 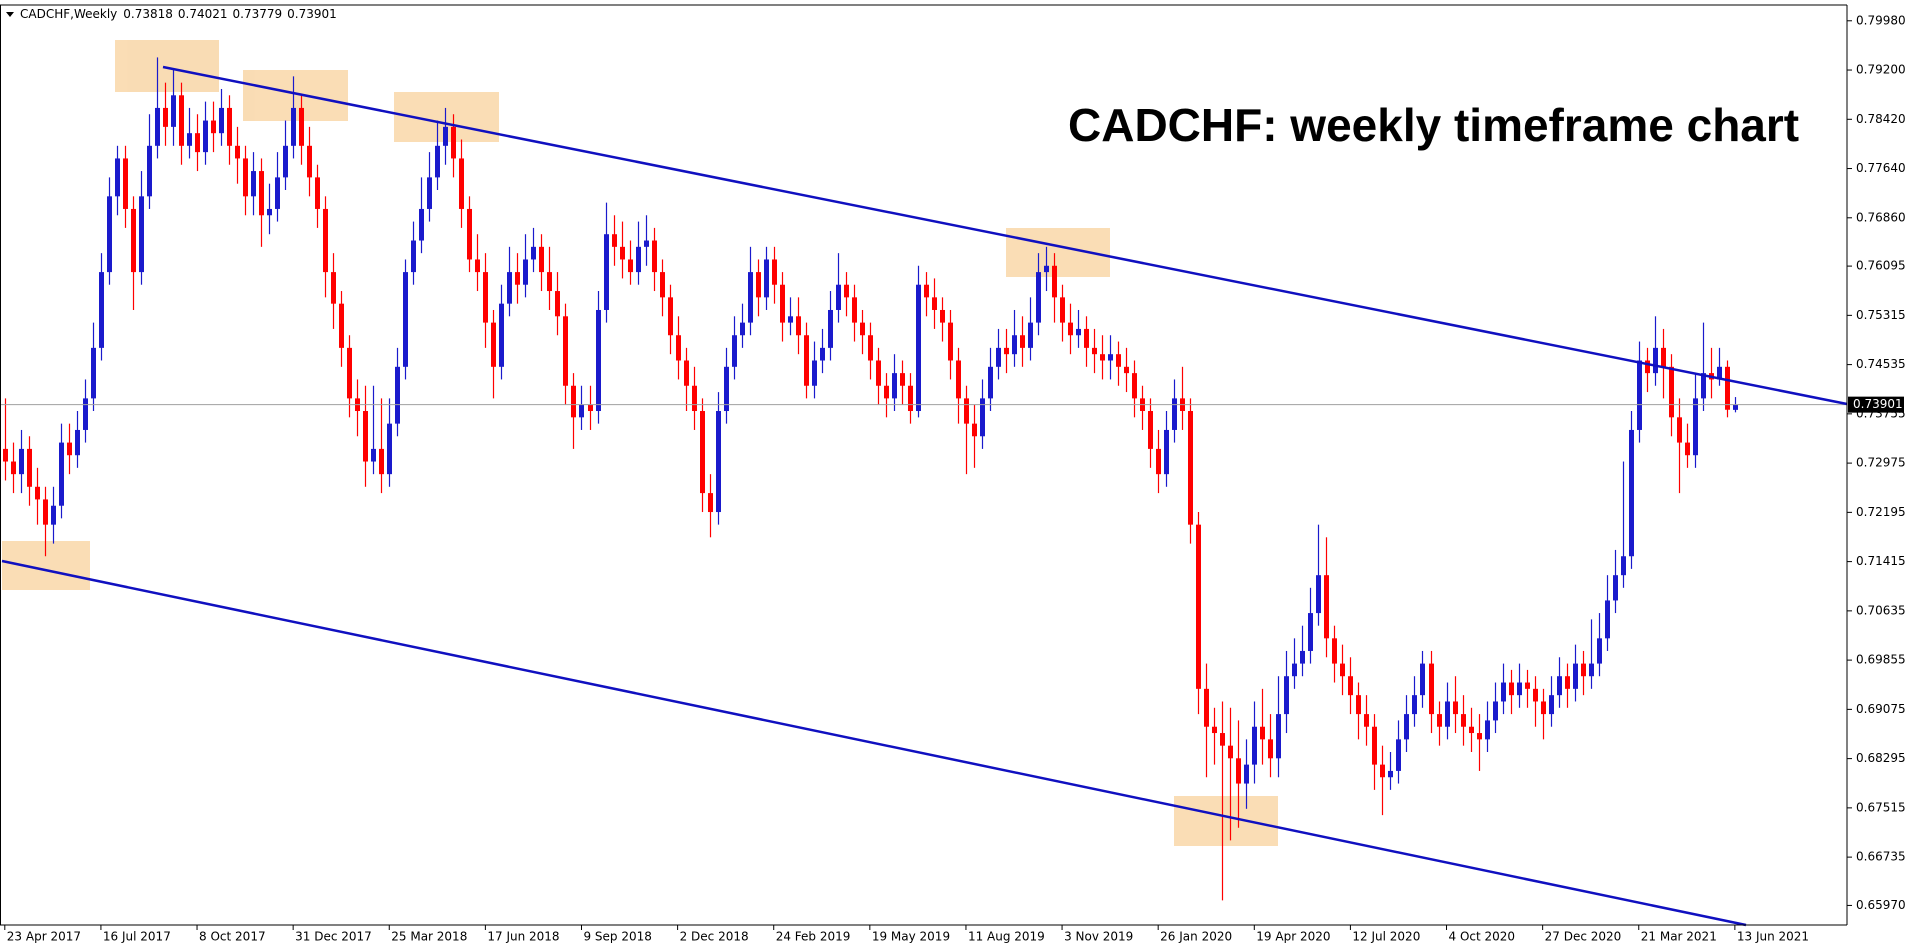 What do you see at coordinates (617, 937) in the screenshot?
I see `x-tick-label: 9 Sep 2018` at bounding box center [617, 937].